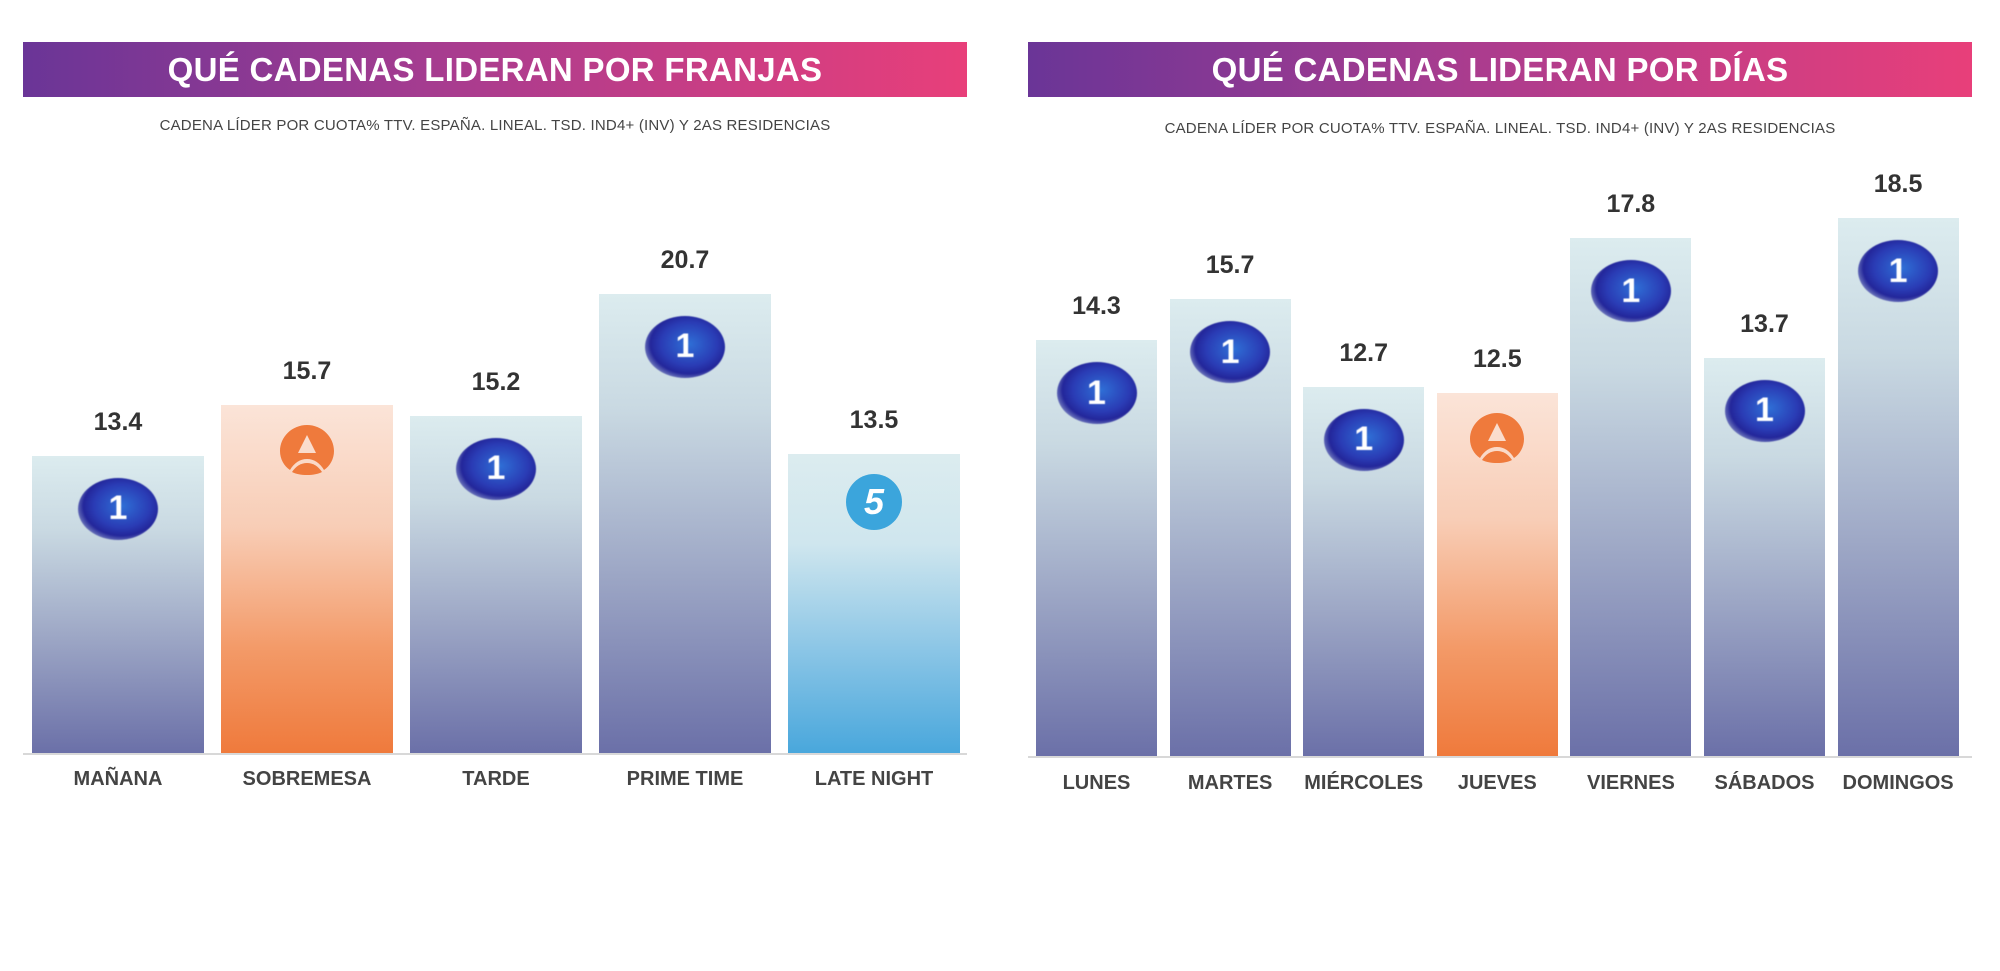  What do you see at coordinates (1764, 783) in the screenshot?
I see `category-label: SÁBADOS` at bounding box center [1764, 783].